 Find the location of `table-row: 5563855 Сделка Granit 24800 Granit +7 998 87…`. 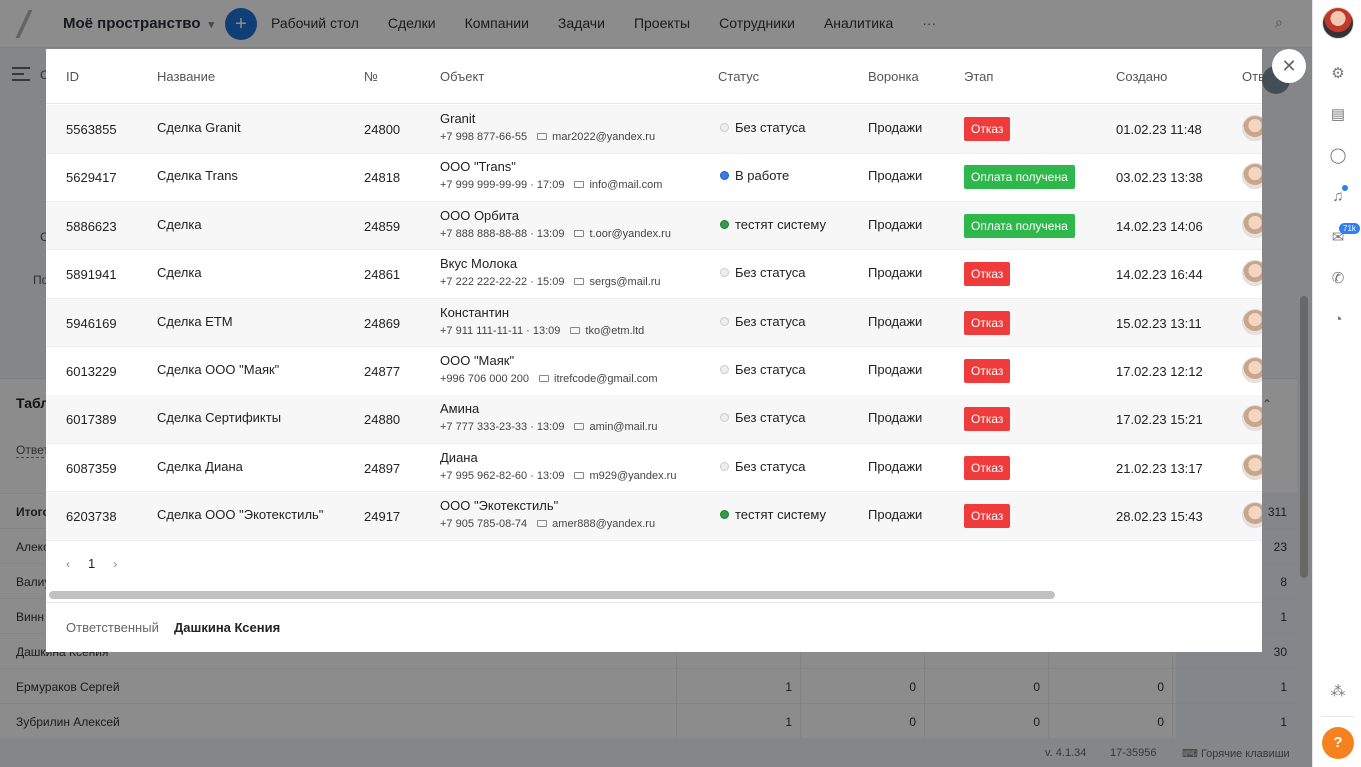

table-row: 5563855 Сделка Granit 24800 Granit +7 998 87… is located at coordinates (654, 129).